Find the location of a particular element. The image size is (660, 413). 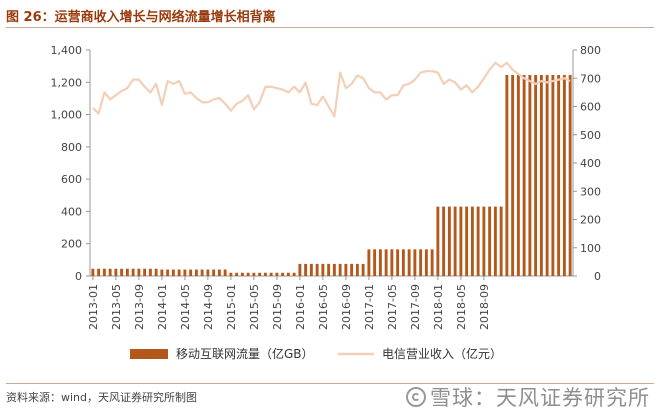

left-tick-label: 1,000 is located at coordinates (67, 115).